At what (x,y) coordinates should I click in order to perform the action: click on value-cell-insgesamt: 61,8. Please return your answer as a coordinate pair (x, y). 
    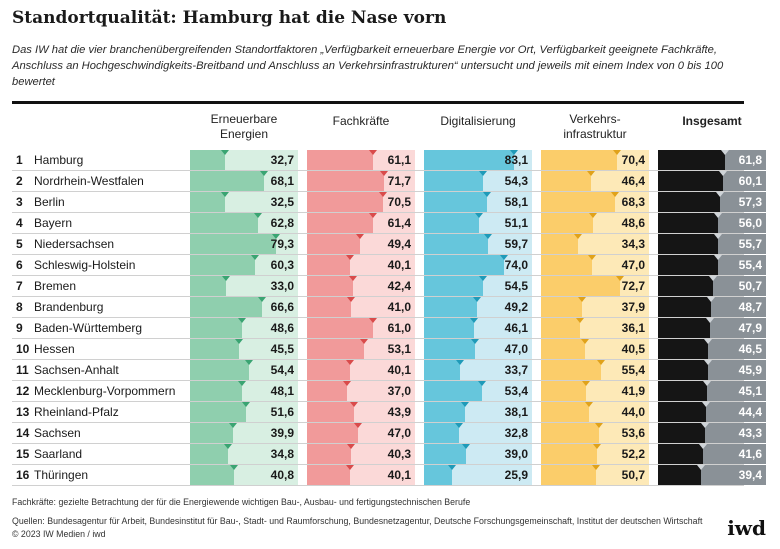
    Looking at the image, I should click on (712, 160).